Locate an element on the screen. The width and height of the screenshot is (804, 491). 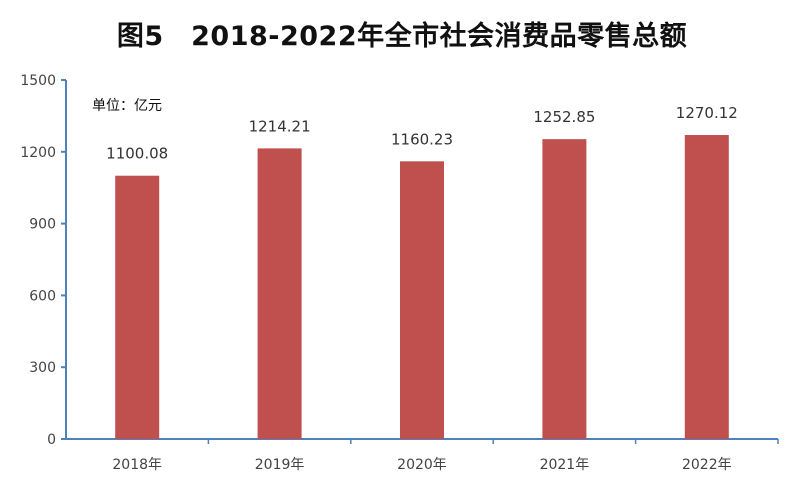
y-tick-label: 0 is located at coordinates (51, 440).